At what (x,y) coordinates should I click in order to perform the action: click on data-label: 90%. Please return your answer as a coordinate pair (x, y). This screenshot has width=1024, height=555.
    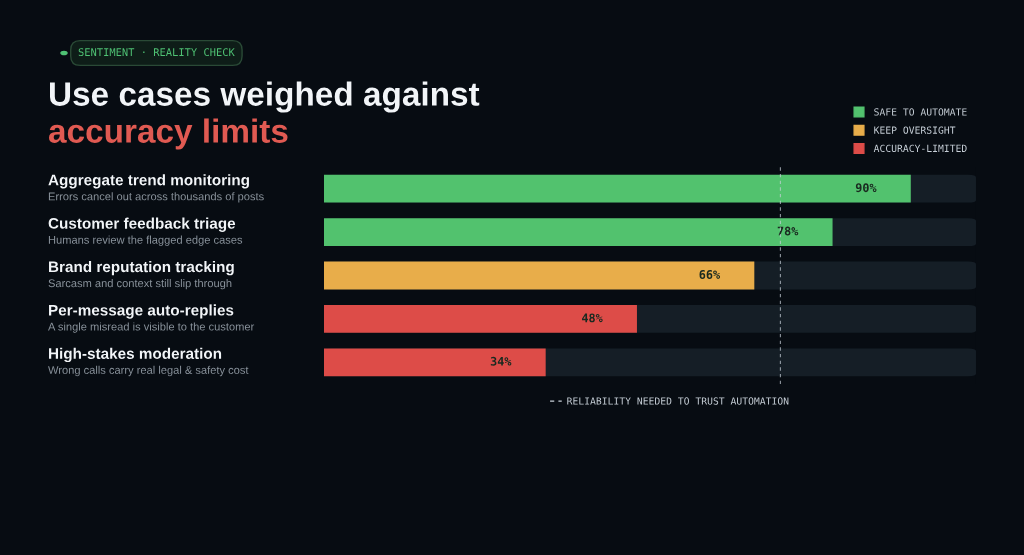
    Looking at the image, I should click on (866, 188).